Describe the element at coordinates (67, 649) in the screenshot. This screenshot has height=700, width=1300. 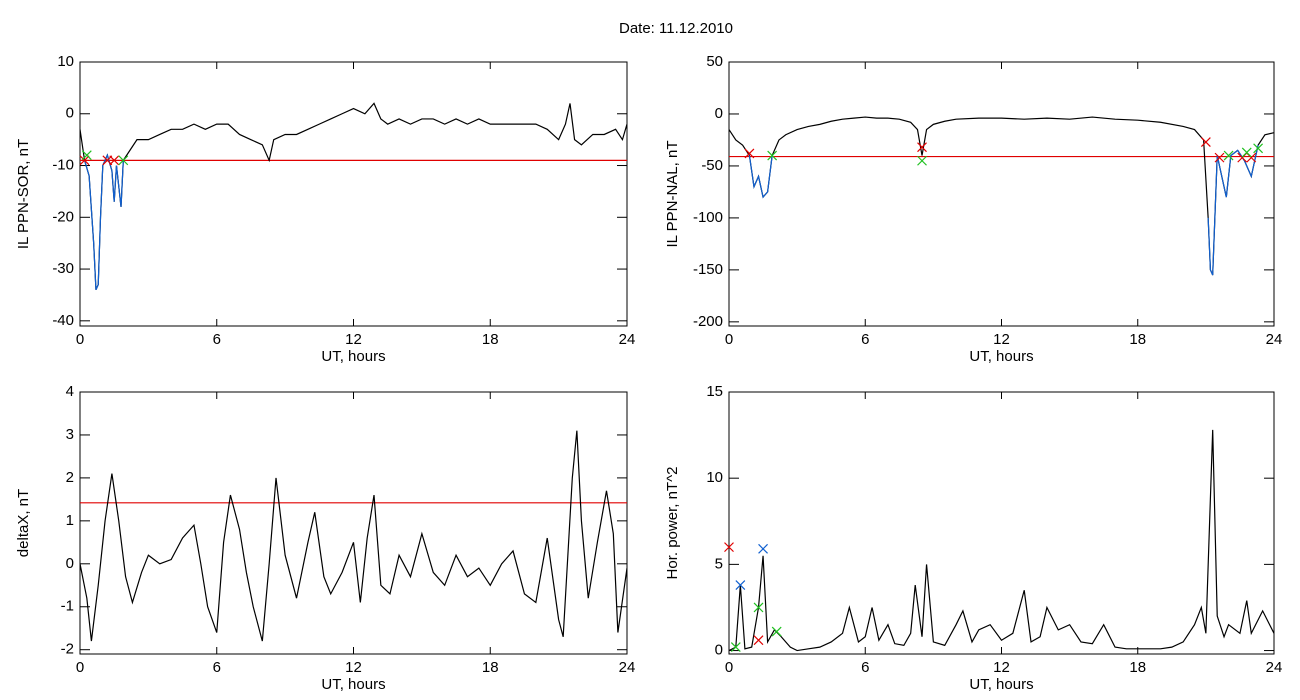
I see `y-tick-label: -2` at that location.